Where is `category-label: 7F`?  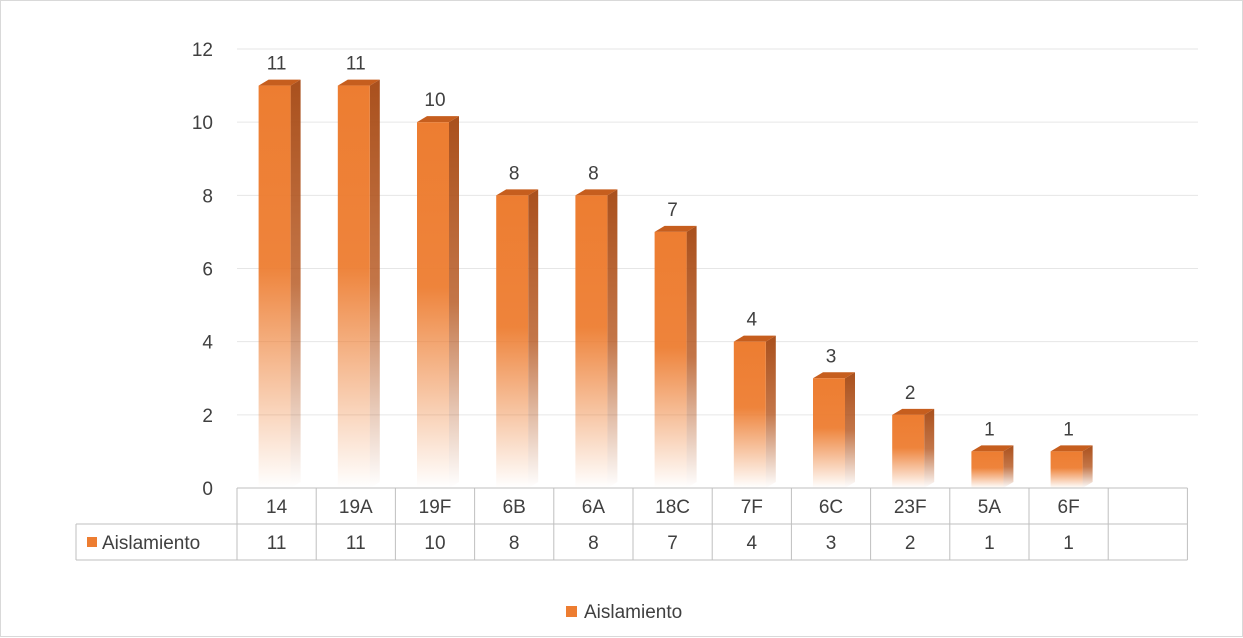
category-label: 7F is located at coordinates (752, 507).